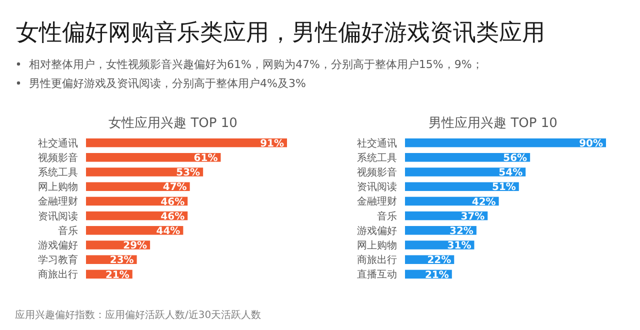 The height and width of the screenshot is (330, 640). What do you see at coordinates (122, 260) in the screenshot?
I see `data-label: 23%` at bounding box center [122, 260].